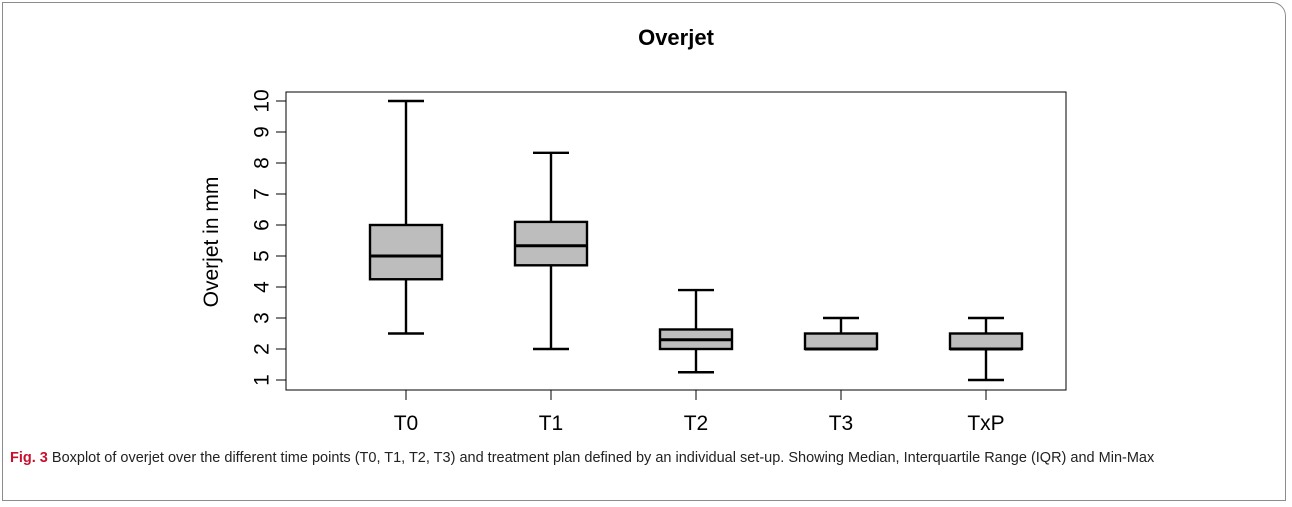 The image size is (1292, 507). What do you see at coordinates (262, 132) in the screenshot?
I see `y-tick-label: 9` at bounding box center [262, 132].